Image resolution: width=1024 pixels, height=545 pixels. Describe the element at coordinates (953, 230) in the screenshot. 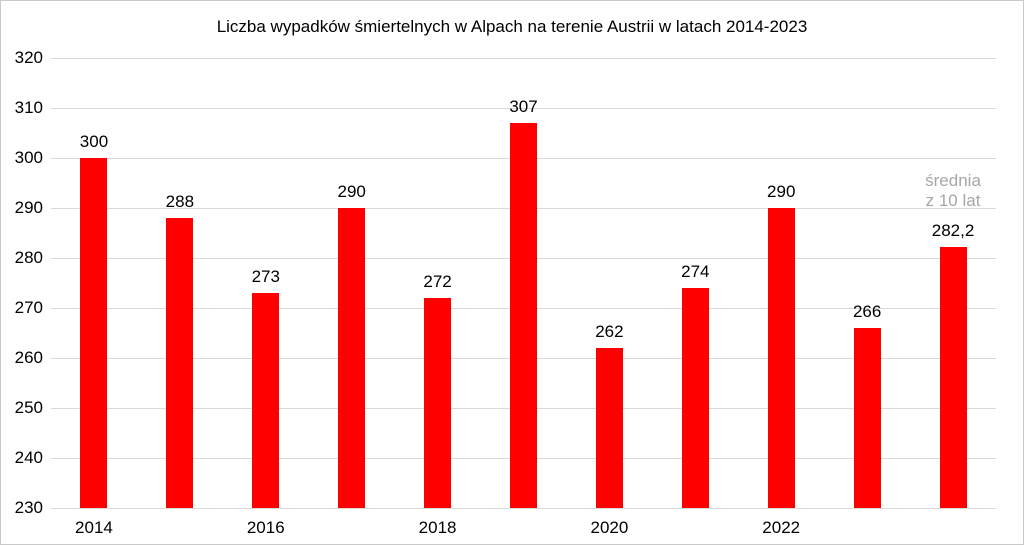

I see `bar-value-label: 282,2` at that location.